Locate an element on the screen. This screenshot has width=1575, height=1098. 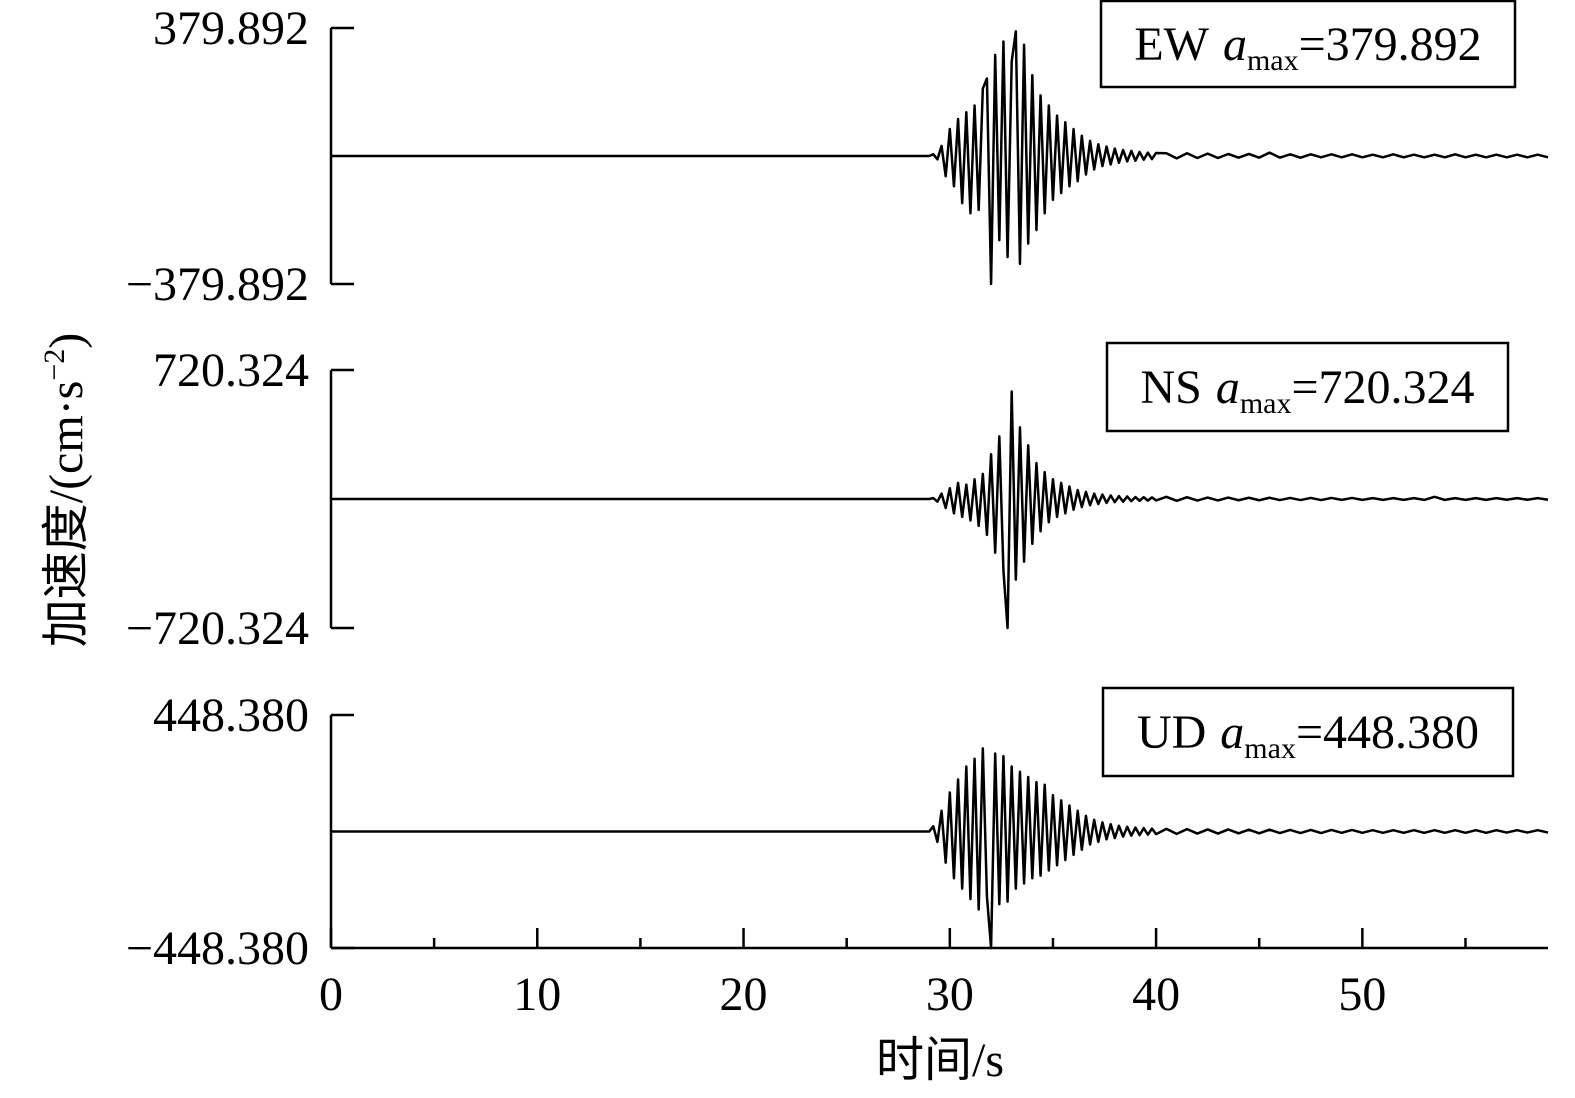
x-tick-label: 30 is located at coordinates (950, 994).